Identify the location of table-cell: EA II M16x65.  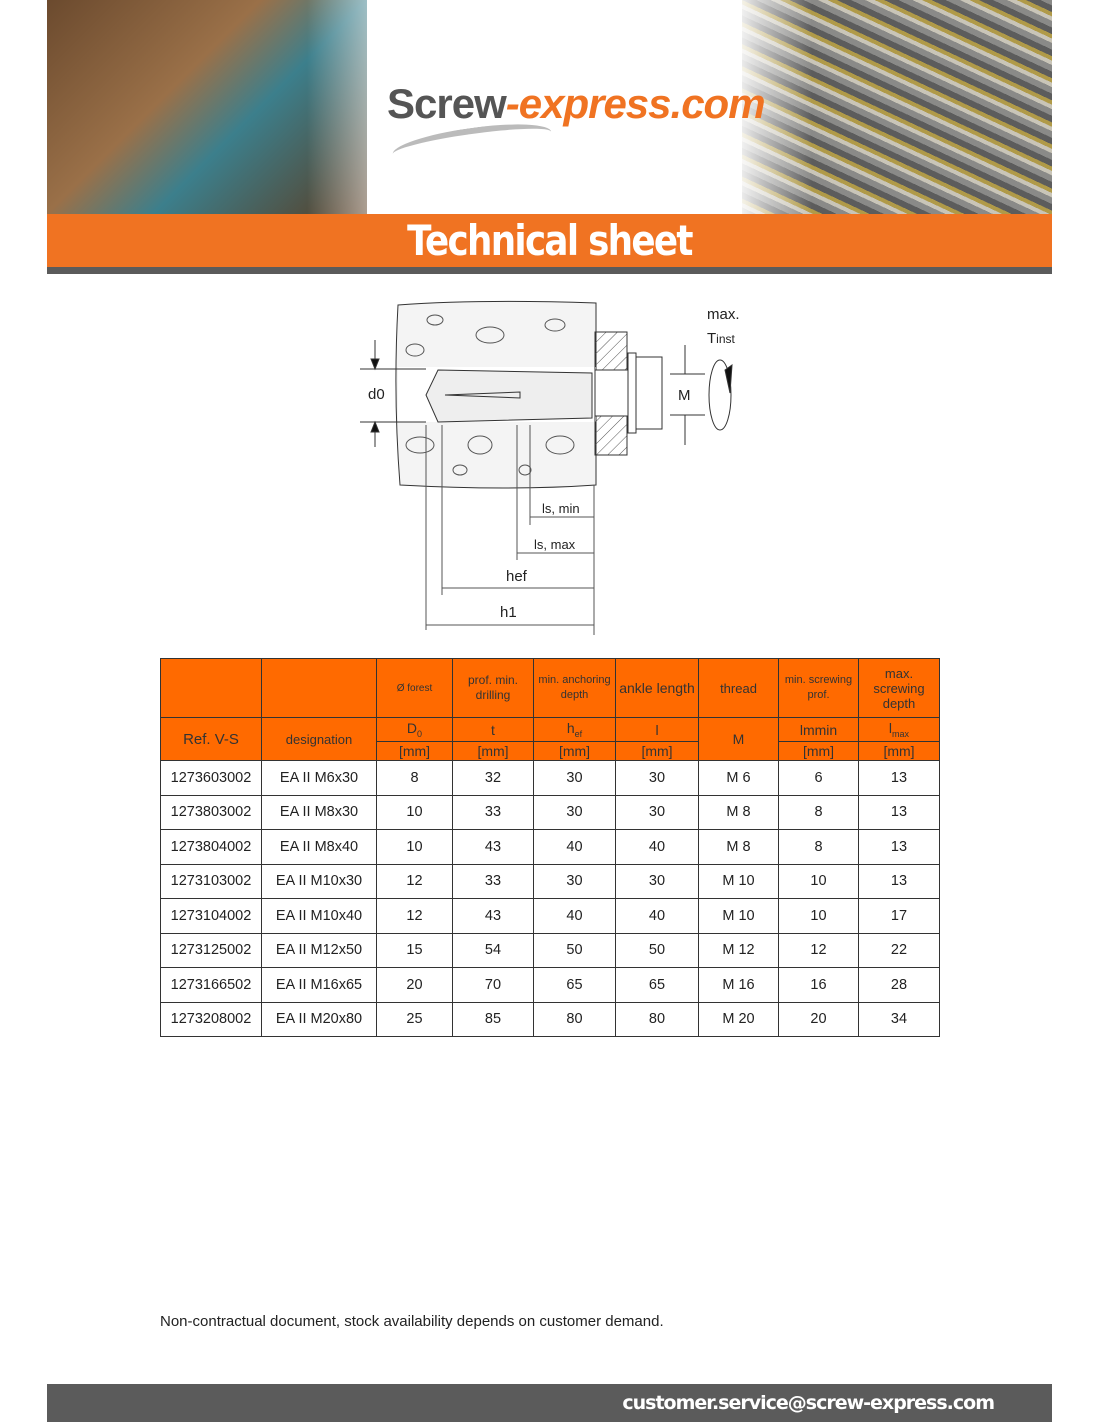
(319, 985).